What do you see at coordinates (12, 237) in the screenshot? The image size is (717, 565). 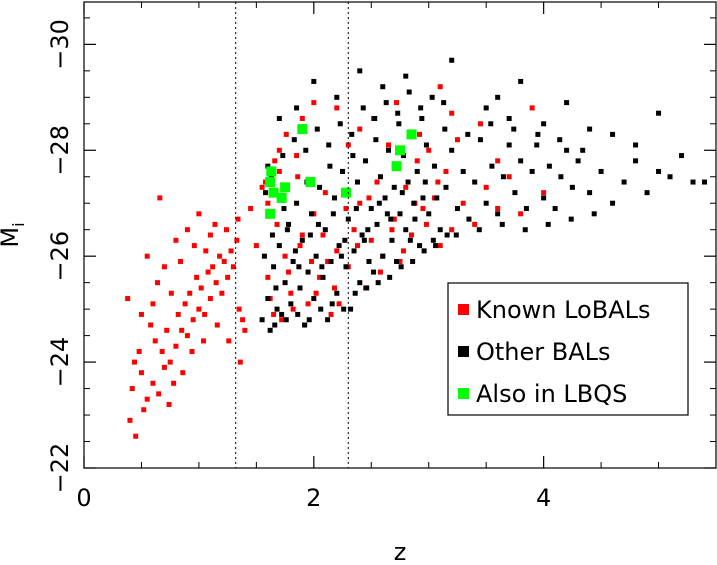 I see `y-axis-label-main: M` at bounding box center [12, 237].